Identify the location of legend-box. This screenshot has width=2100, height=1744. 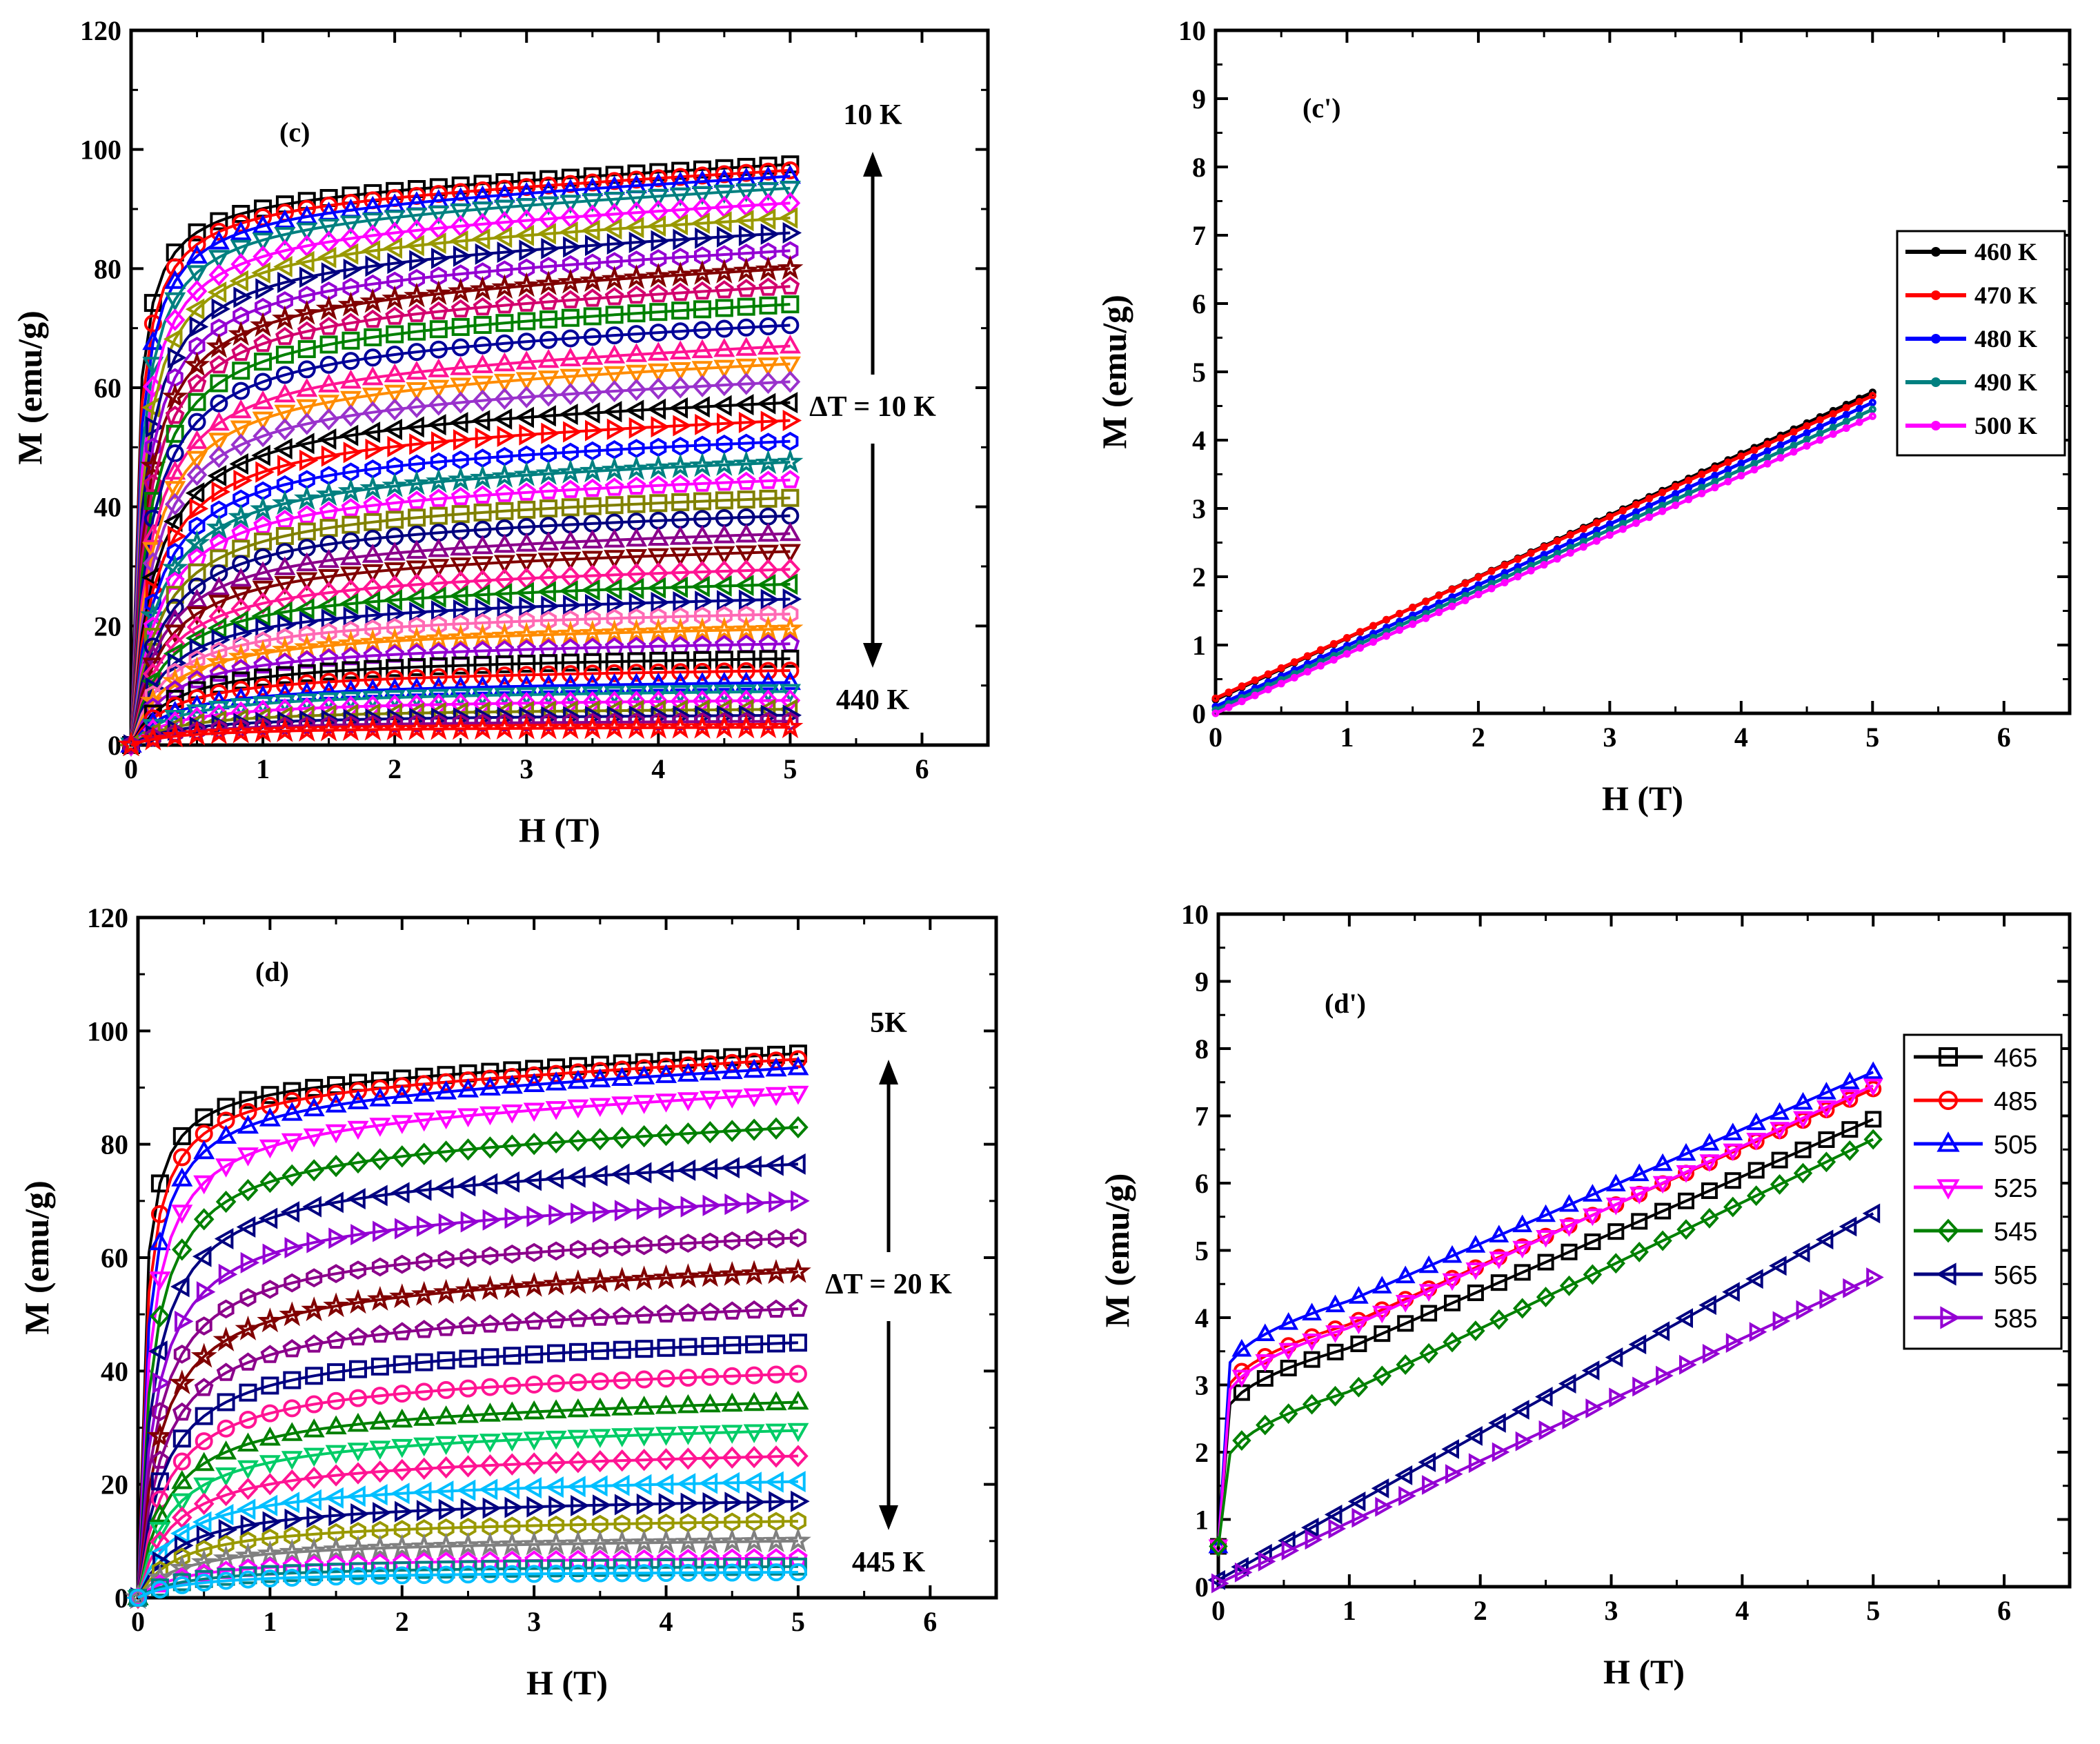
(1981, 343).